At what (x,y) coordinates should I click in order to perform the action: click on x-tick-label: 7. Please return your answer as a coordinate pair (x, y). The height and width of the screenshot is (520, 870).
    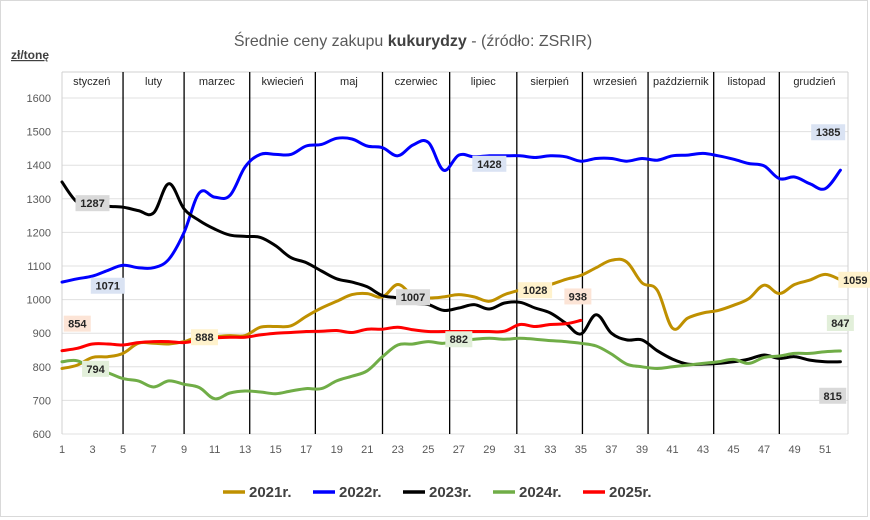
    Looking at the image, I should click on (154, 450).